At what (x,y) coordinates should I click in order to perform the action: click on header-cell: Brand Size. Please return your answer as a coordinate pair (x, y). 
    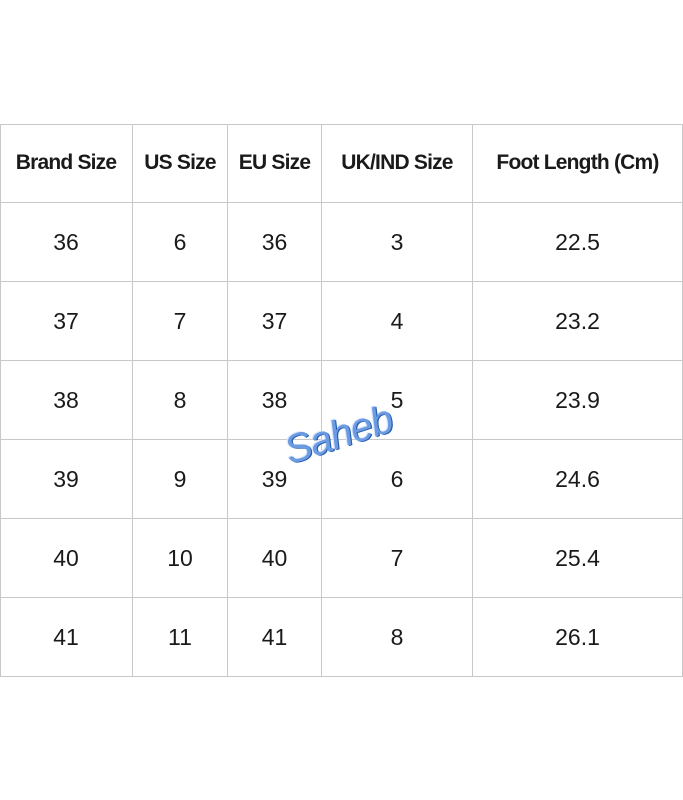
    Looking at the image, I should click on (66, 163).